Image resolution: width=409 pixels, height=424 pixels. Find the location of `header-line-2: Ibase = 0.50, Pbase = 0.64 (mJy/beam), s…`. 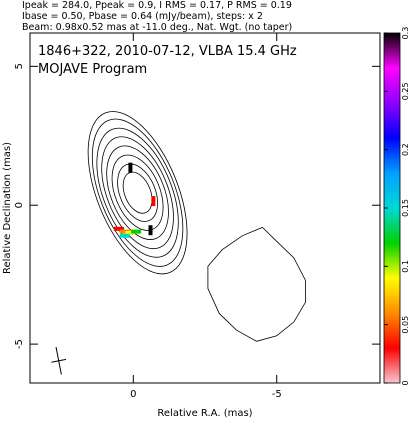

header-line-2: Ibase = 0.50, Pbase = 0.64 (mJy/beam), s… is located at coordinates (142, 16).